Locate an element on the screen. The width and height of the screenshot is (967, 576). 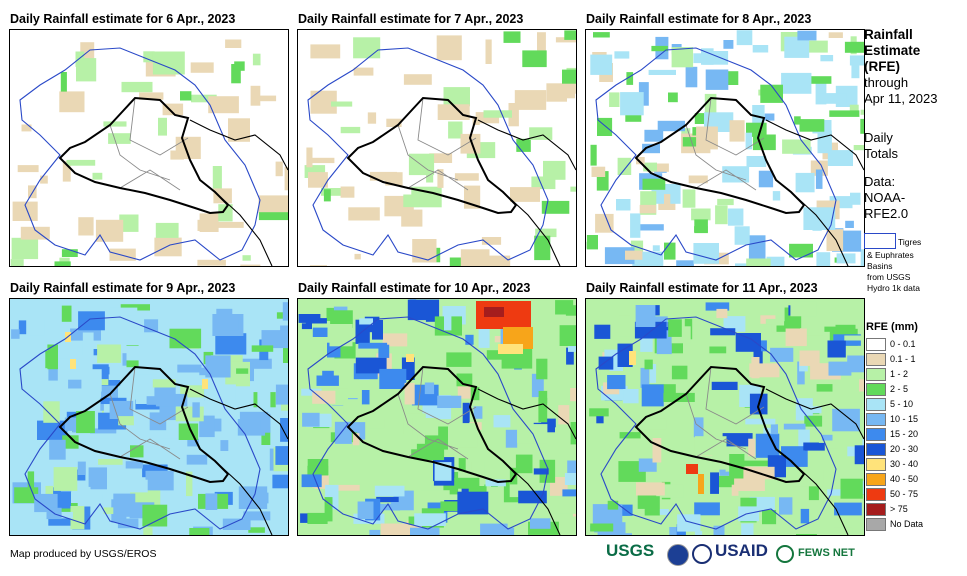
rainfall-map-11-apr is located at coordinates (725, 417).